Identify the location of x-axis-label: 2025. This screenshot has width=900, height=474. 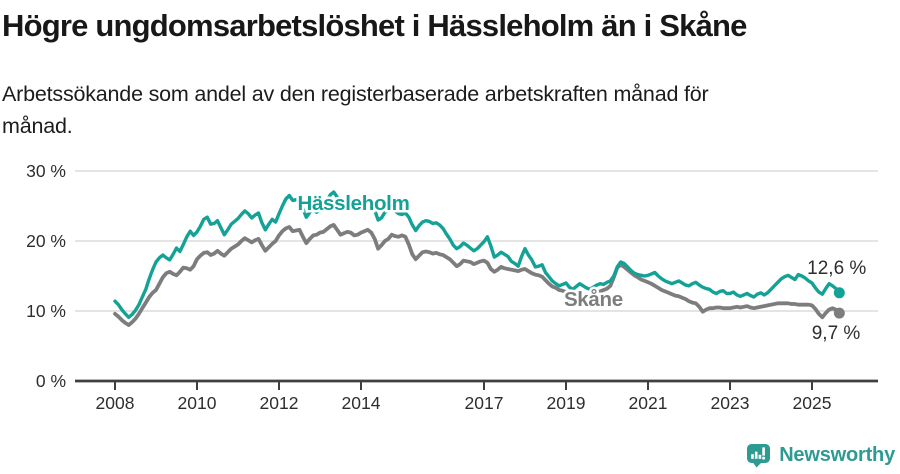
(812, 403).